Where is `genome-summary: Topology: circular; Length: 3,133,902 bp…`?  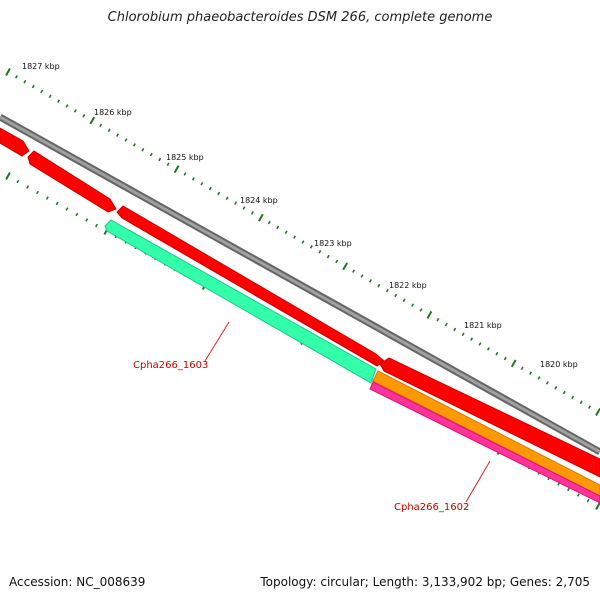
genome-summary: Topology: circular; Length: 3,133,902 bp… is located at coordinates (425, 582).